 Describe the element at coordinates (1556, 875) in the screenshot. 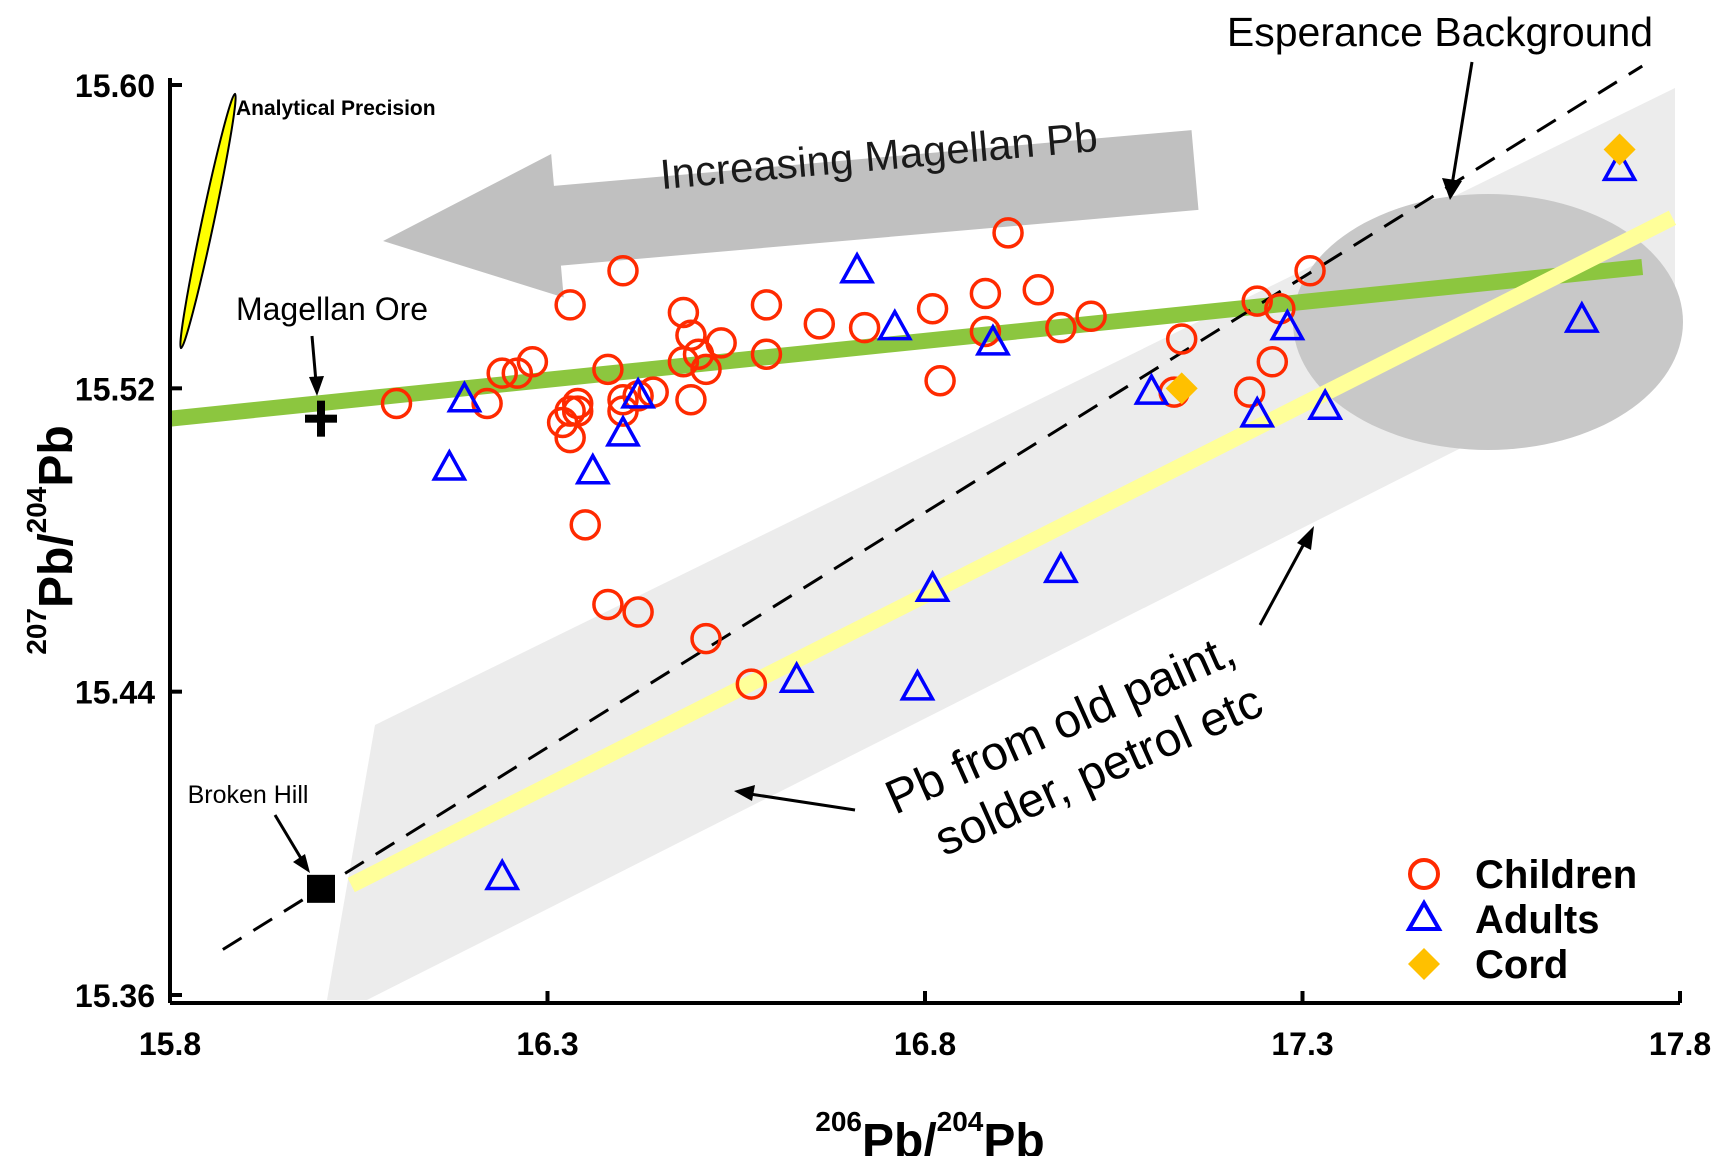

I see `legend-children-label: Children` at that location.